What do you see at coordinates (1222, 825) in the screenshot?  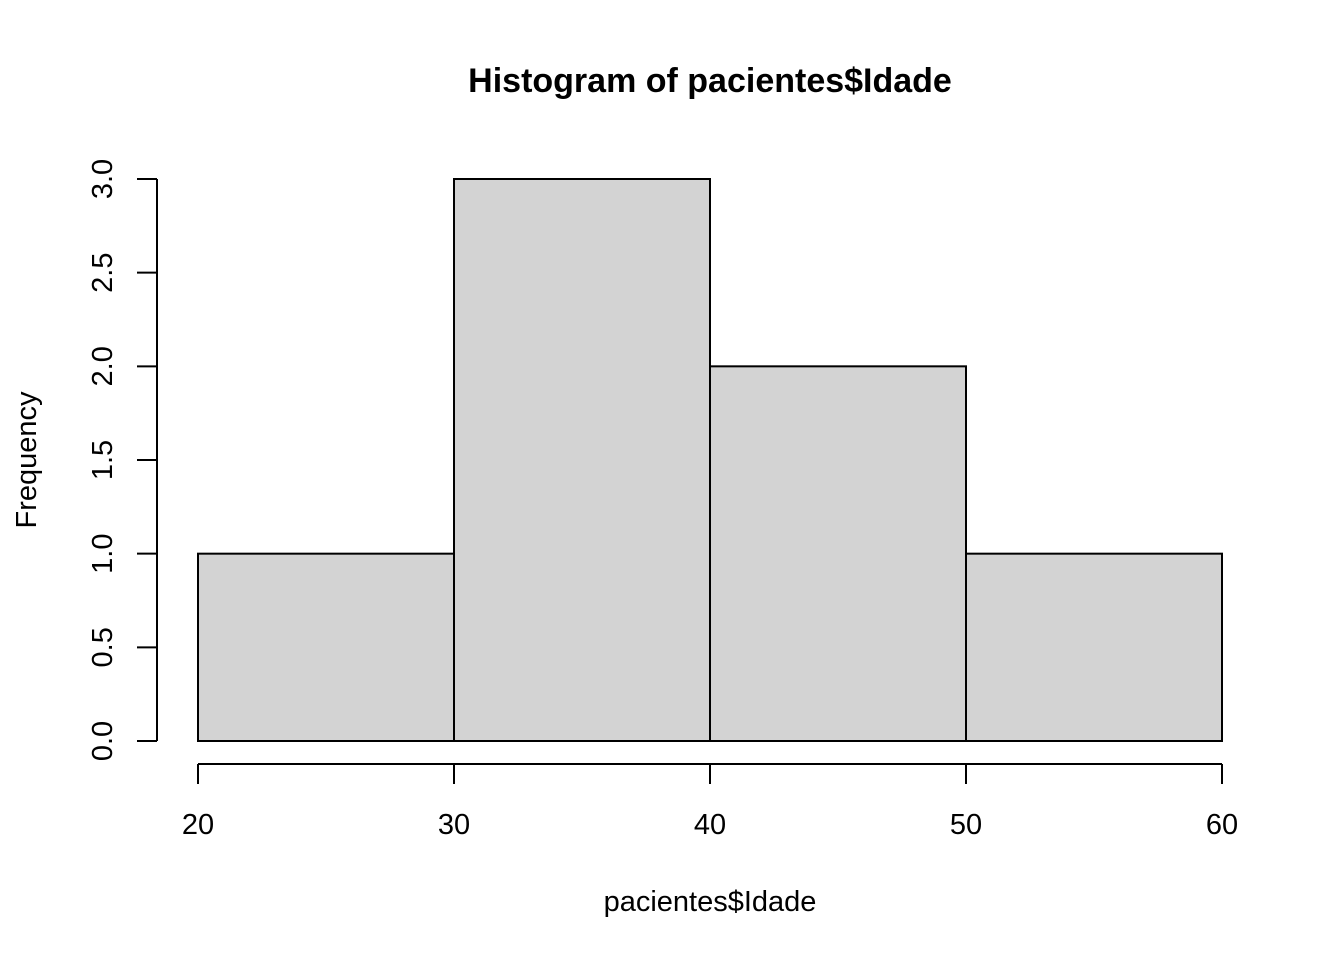 I see `x-tick-label: 60` at bounding box center [1222, 825].